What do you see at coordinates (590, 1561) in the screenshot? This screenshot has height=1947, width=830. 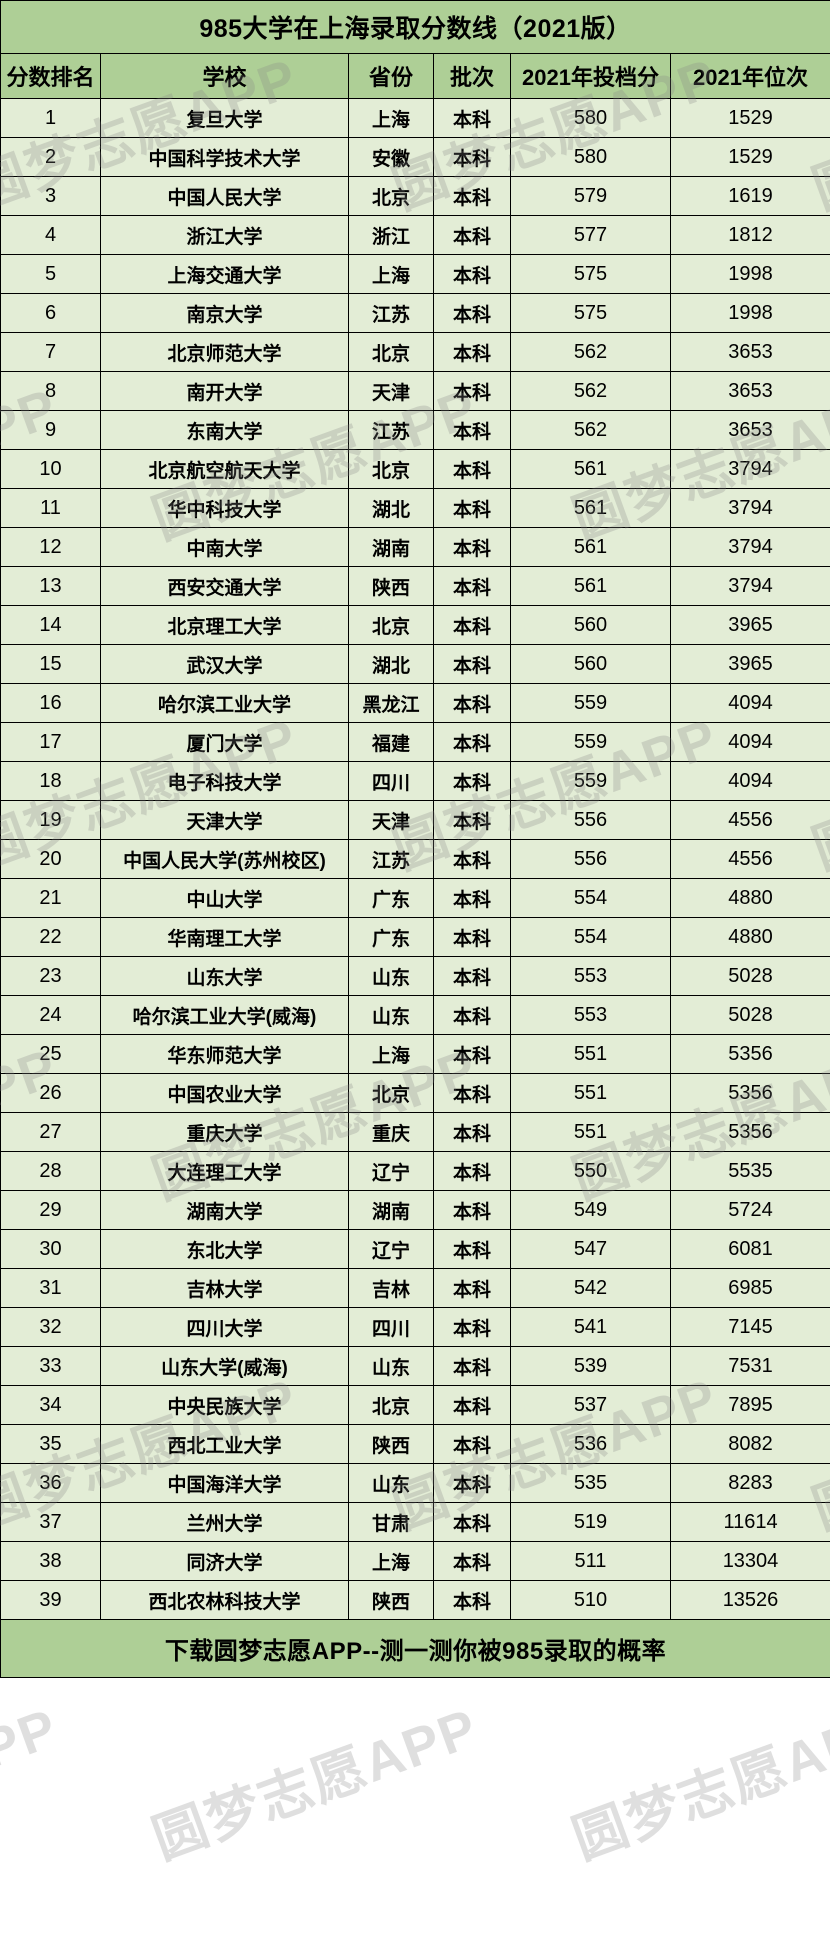 I see `cell-score: 511` at bounding box center [590, 1561].